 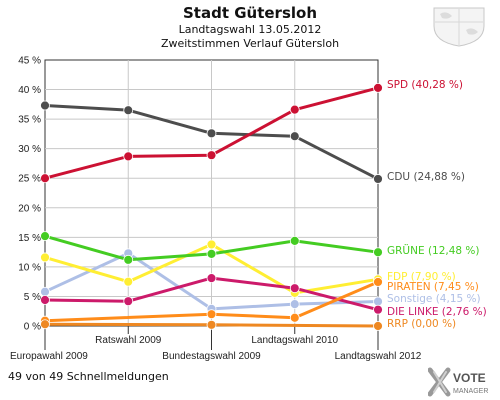 I want to click on y-tick-label: 15 %, so click(x=29, y=238).